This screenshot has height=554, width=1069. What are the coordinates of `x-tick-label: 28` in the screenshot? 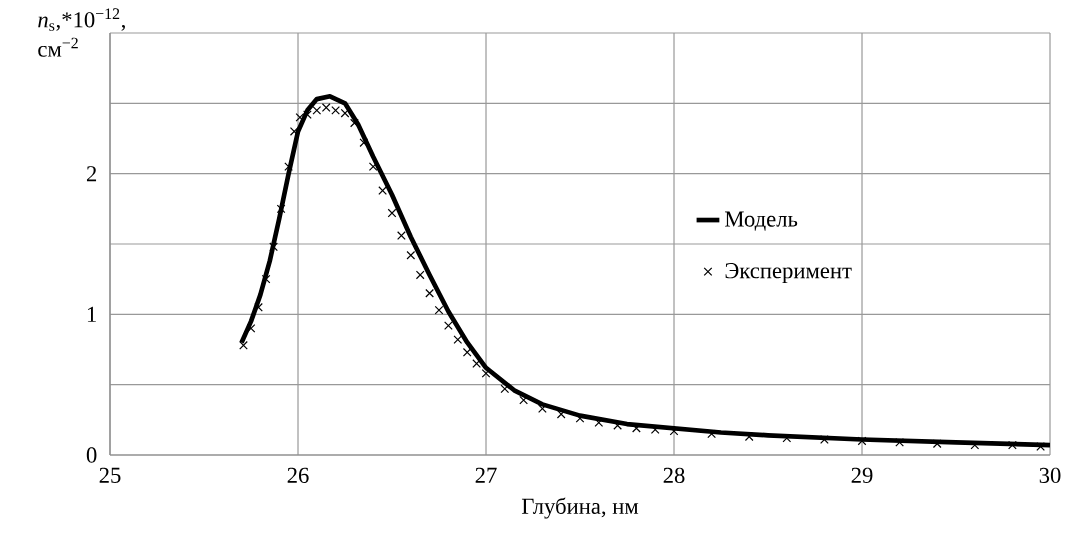 It's located at (674, 475).